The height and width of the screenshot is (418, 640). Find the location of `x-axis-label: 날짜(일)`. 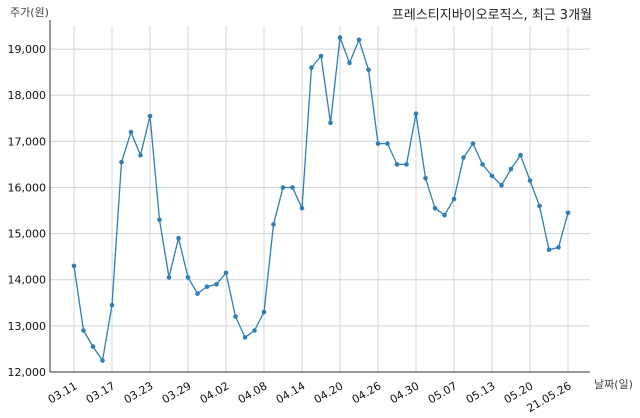

x-axis-label: 날짜(일) is located at coordinates (613, 384).